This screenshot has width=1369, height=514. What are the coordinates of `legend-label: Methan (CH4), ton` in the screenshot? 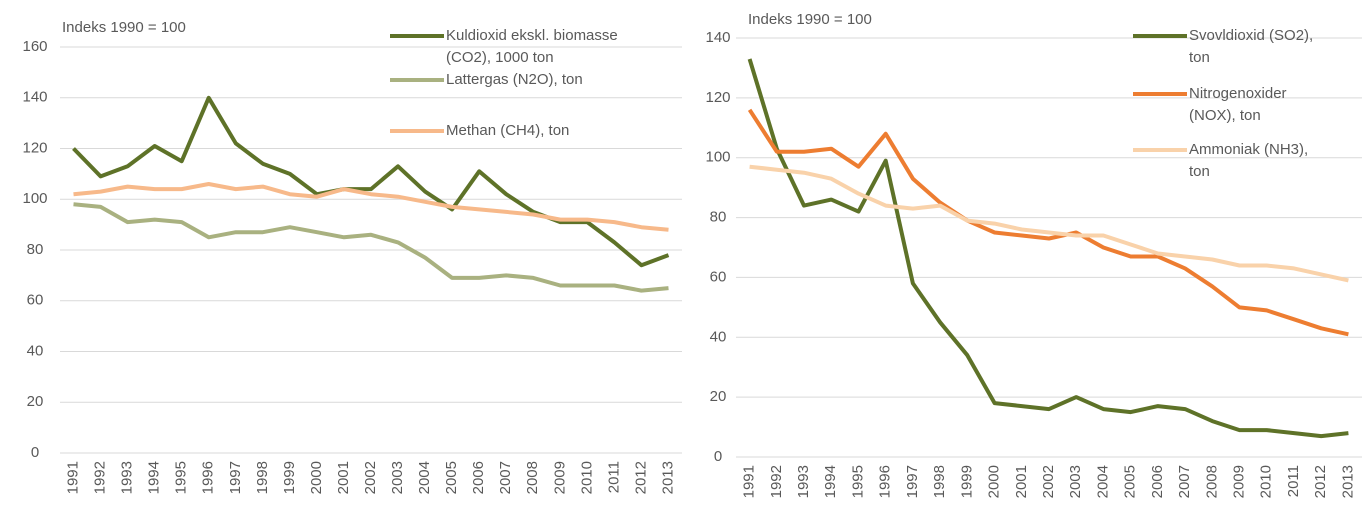 It's located at (508, 130).